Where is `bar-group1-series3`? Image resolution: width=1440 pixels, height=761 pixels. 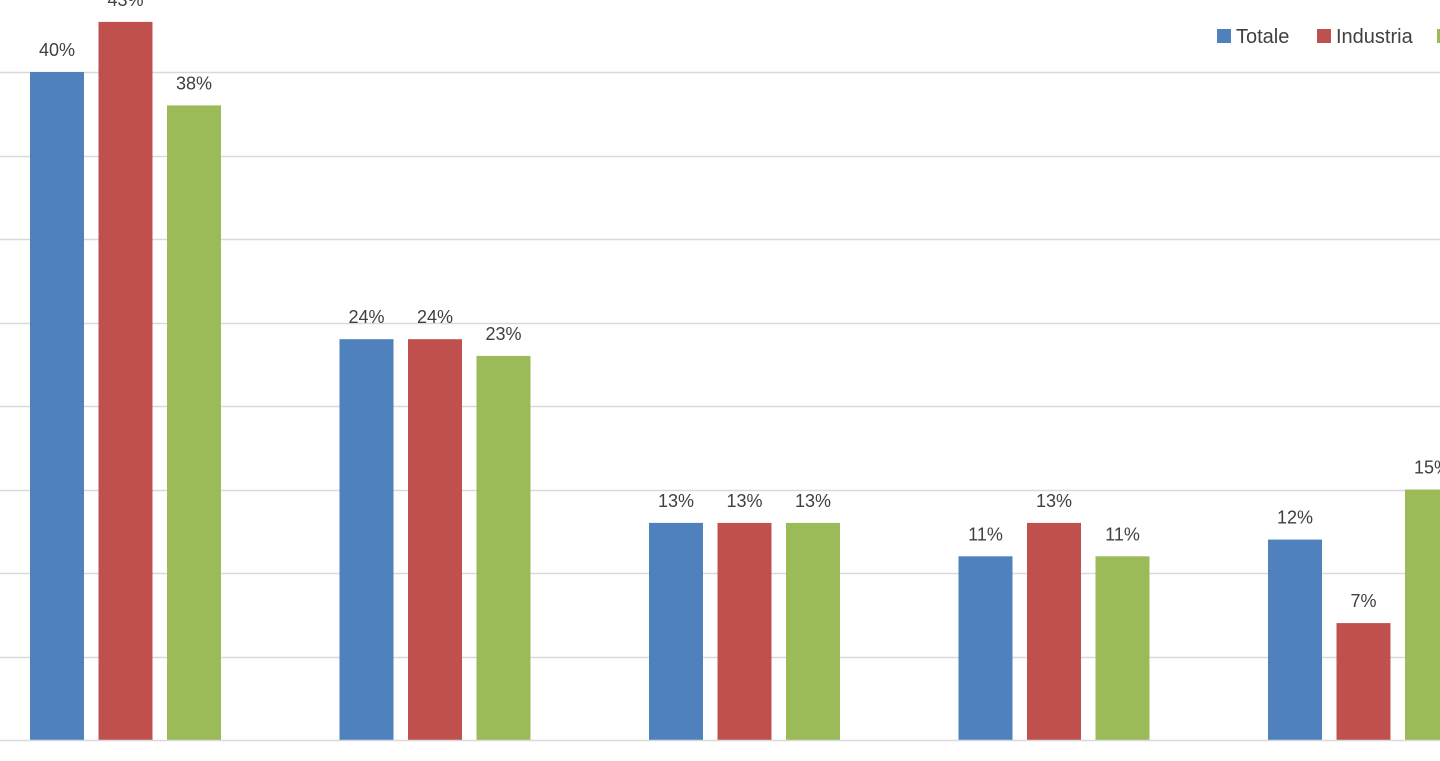
bar-group1-series3 is located at coordinates (194, 422).